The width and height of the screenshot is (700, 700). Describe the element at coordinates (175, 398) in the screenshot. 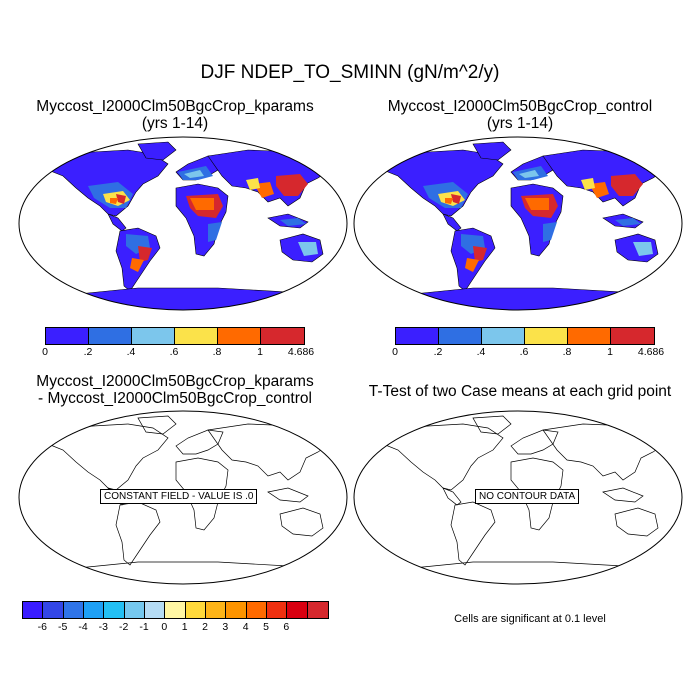

I see `panel3-title-line2: - Myccost_I2000Clm50BgcCrop_control` at that location.